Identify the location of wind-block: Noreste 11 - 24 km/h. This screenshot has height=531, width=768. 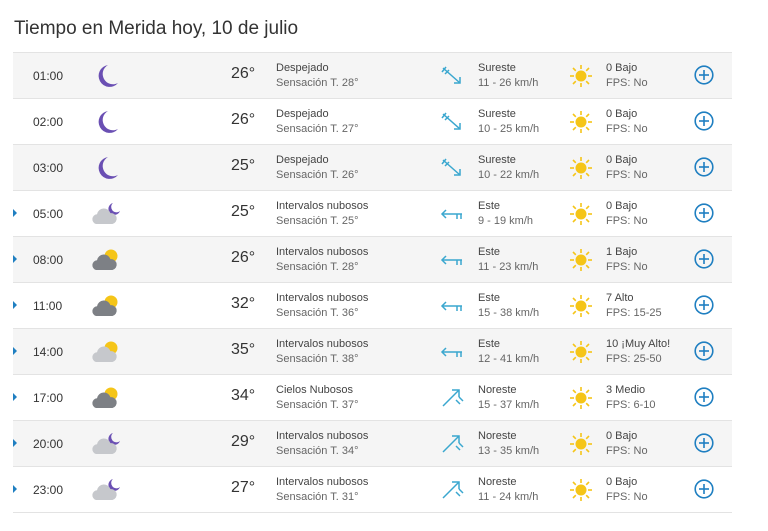
(508, 490).